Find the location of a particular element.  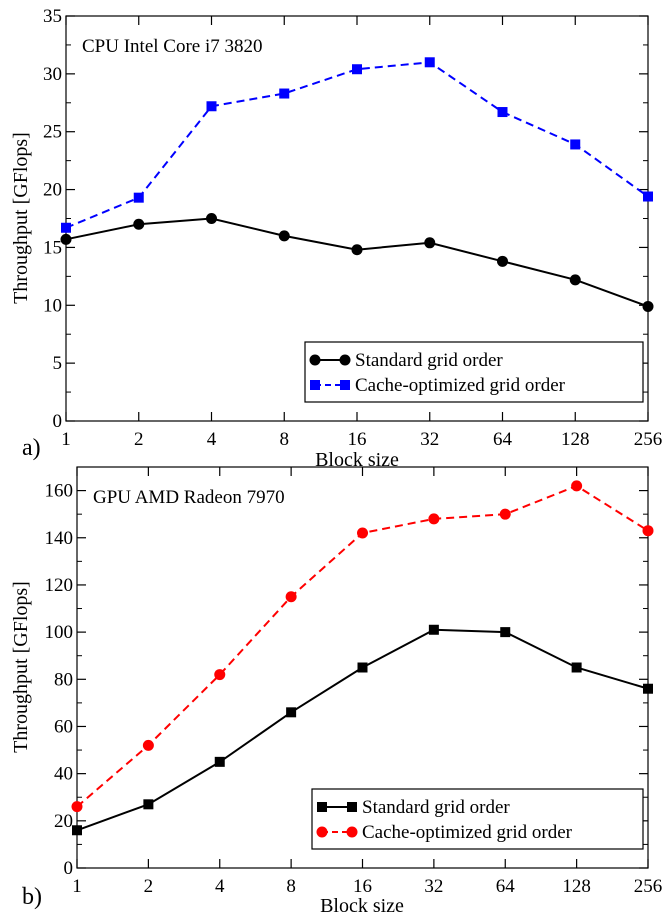

y-tick-label: 140 is located at coordinates (59, 538).